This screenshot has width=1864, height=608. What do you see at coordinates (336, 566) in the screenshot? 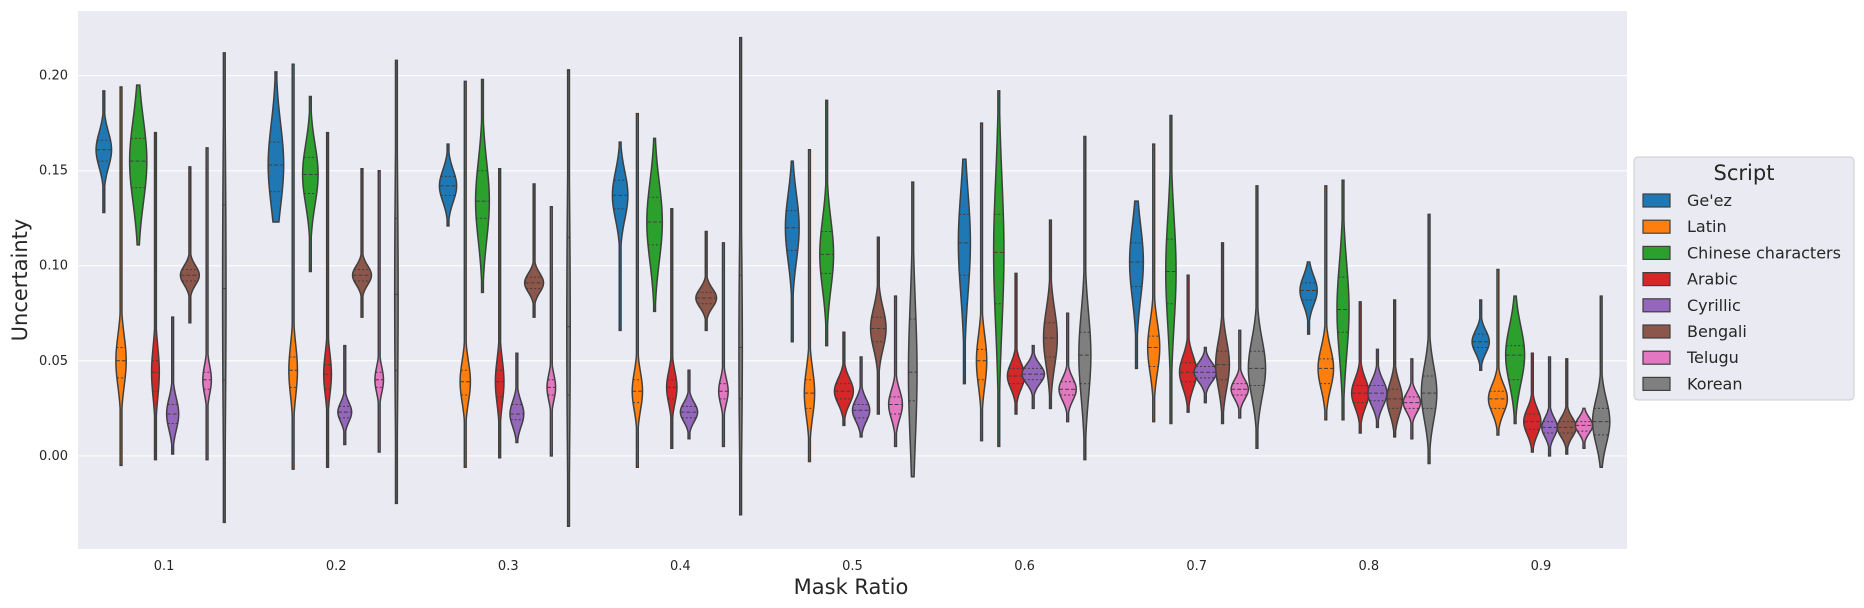
I see `x-tick-label: 0.2` at bounding box center [336, 566].